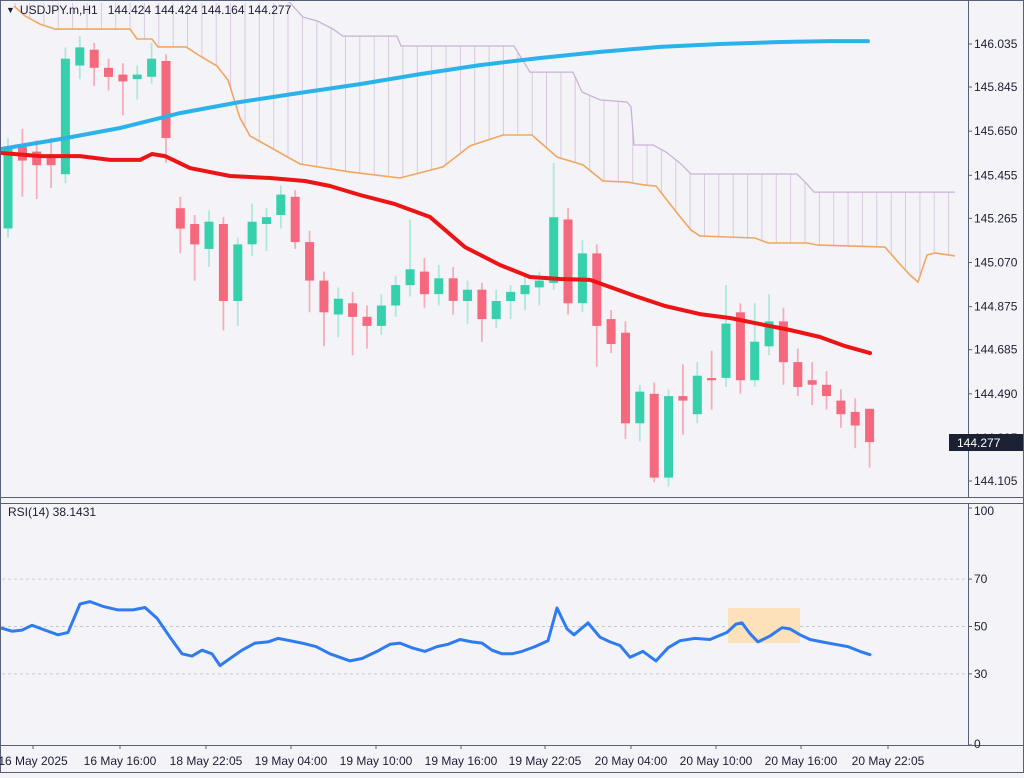 This screenshot has height=778, width=1024. Describe the element at coordinates (984, 511) in the screenshot. I see `rsi-axis-label: 100` at that location.